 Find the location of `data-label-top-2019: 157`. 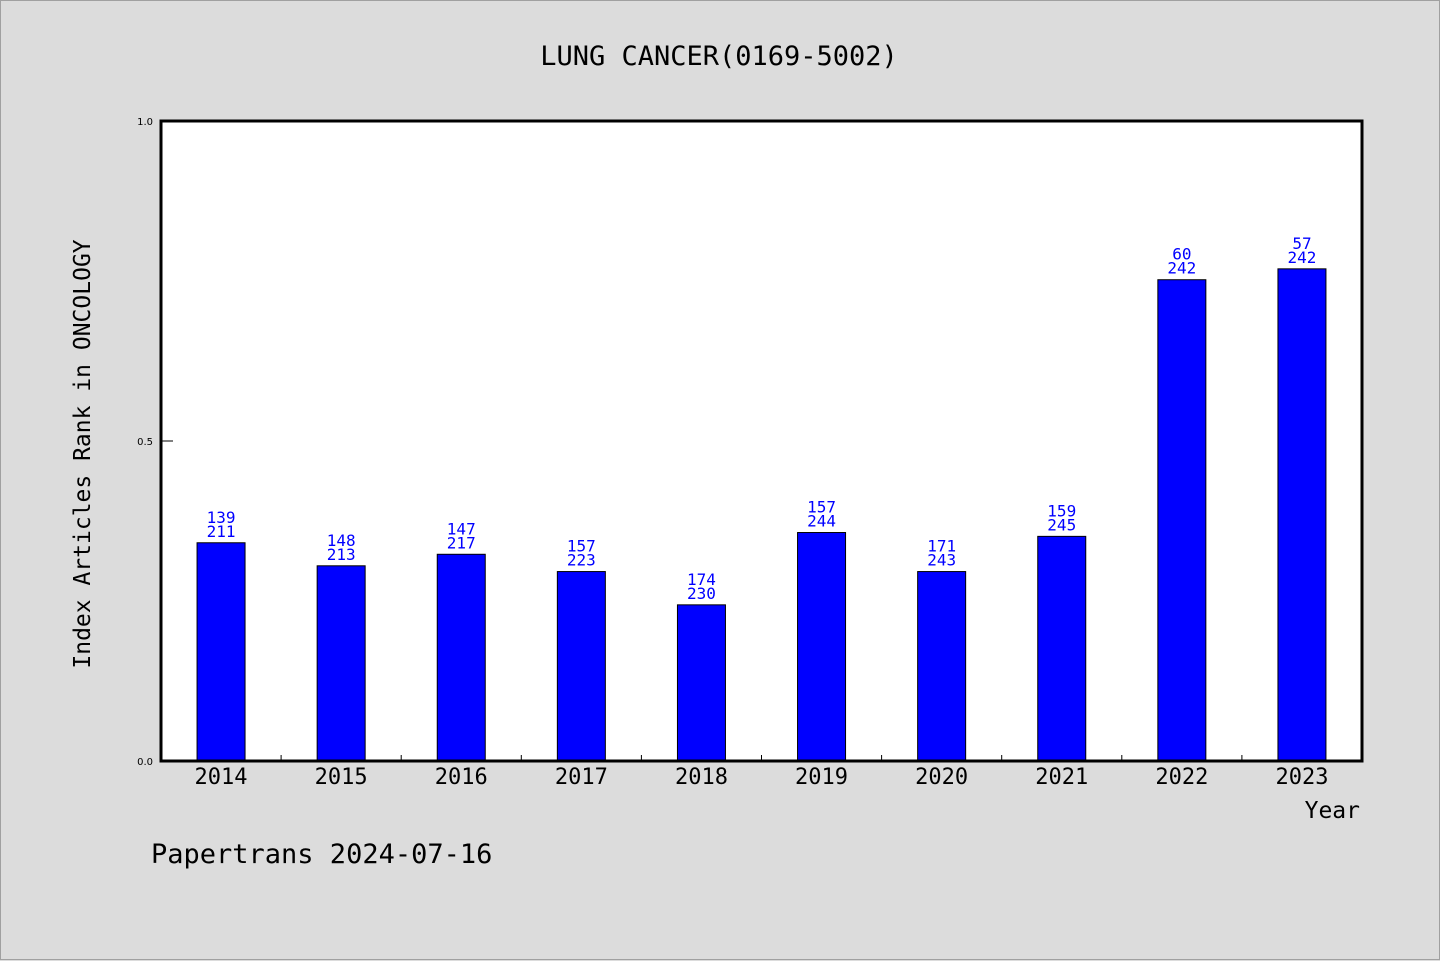

data-label-top-2019: 157 is located at coordinates (821, 507).